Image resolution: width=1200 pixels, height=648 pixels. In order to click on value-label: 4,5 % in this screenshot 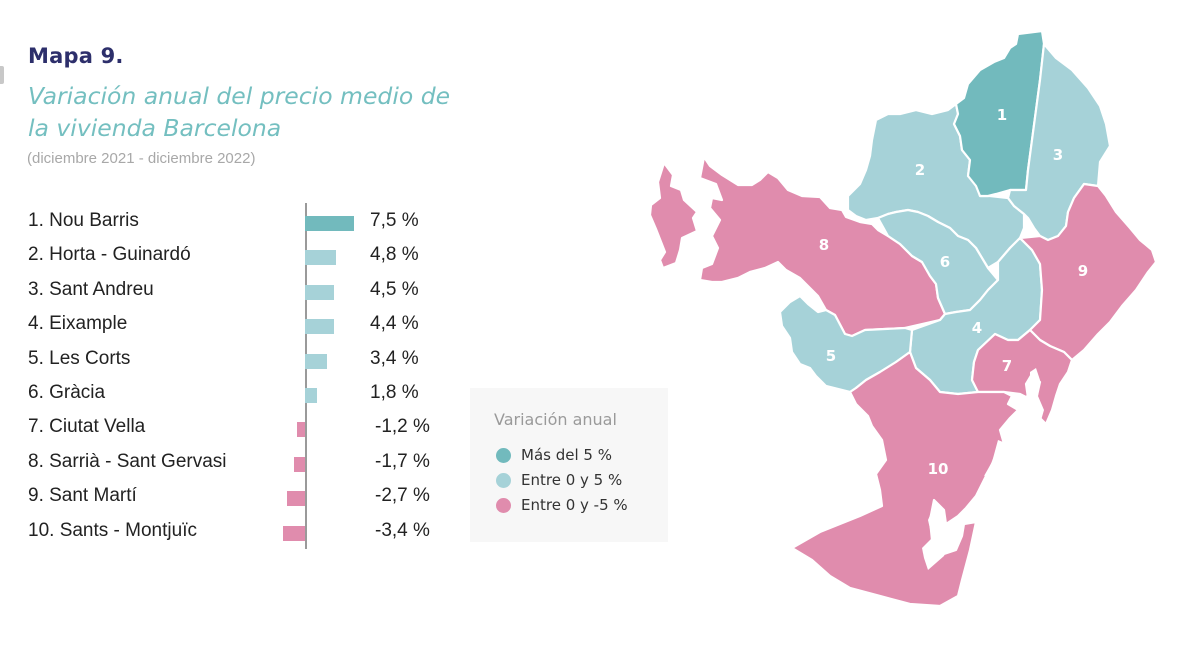, I will do `click(394, 289)`.